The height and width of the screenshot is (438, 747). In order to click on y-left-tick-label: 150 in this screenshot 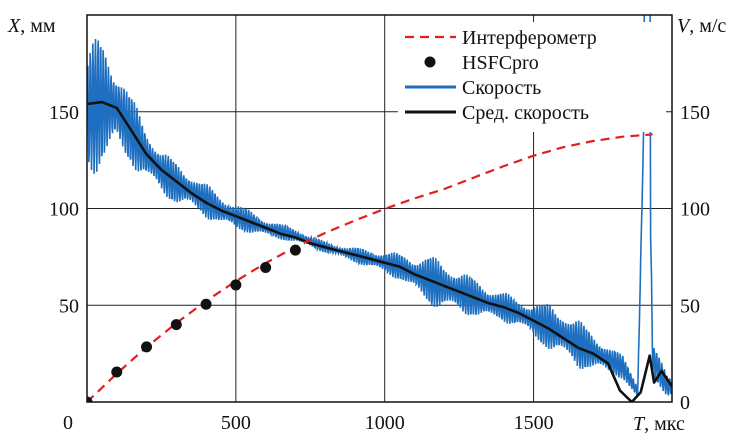, I will do `click(64, 113)`.